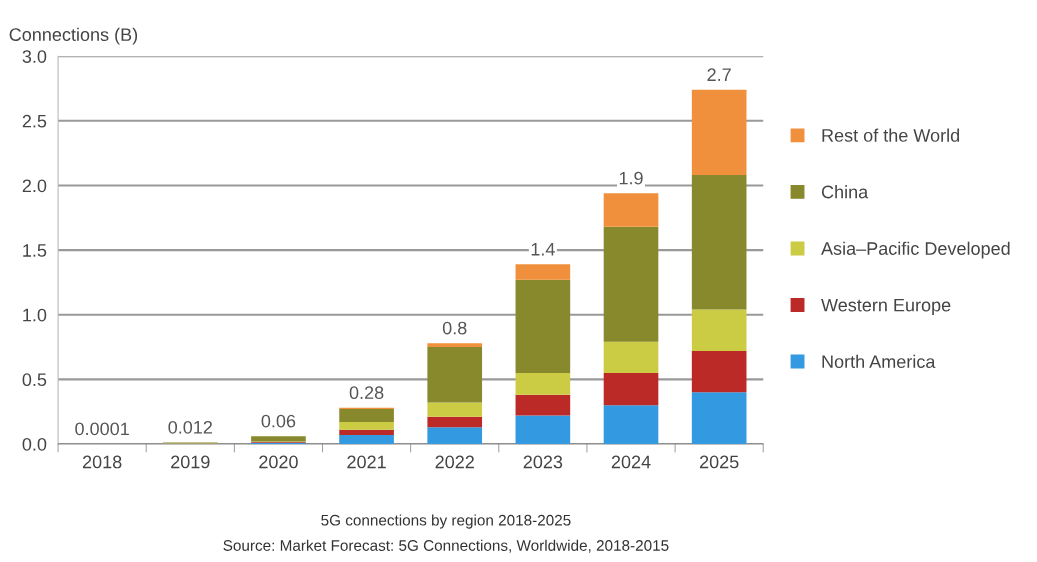 The width and height of the screenshot is (1037, 562). What do you see at coordinates (845, 192) in the screenshot?
I see `legend-label: China` at bounding box center [845, 192].